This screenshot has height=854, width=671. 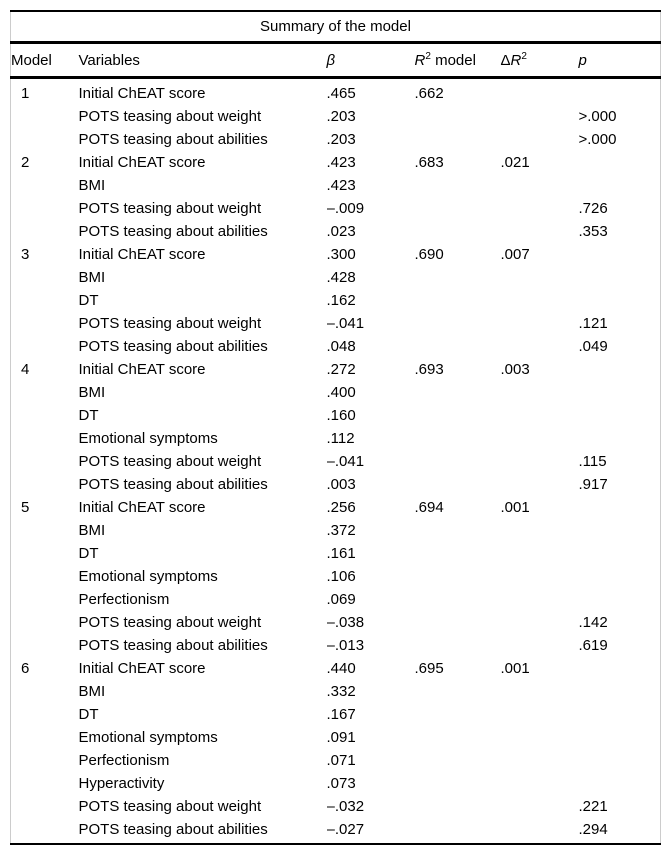 What do you see at coordinates (341, 691) in the screenshot?
I see `cell-beta: .332` at bounding box center [341, 691].